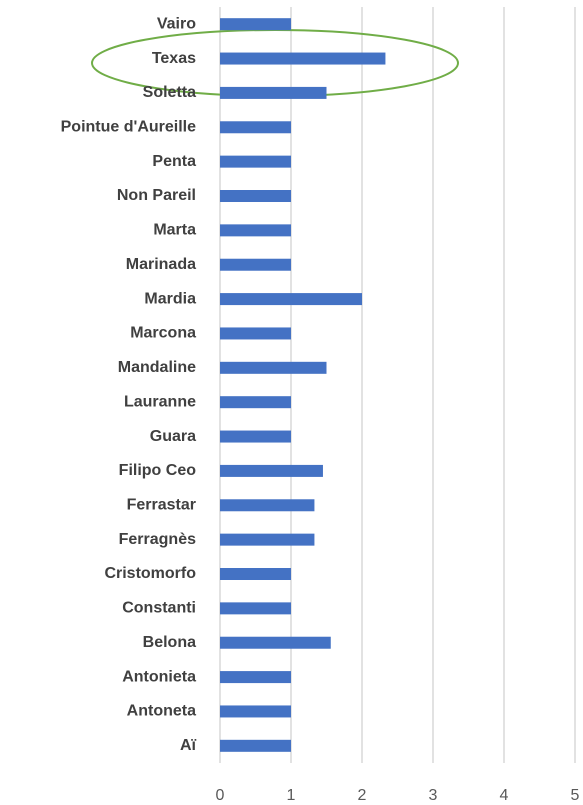 The height and width of the screenshot is (805, 583). What do you see at coordinates (176, 23) in the screenshot?
I see `y-tick-label: Vairo` at bounding box center [176, 23].